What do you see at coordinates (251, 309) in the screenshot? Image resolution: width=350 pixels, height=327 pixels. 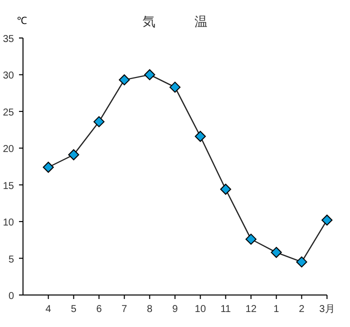 I see `x-tick-label: 12` at bounding box center [251, 309].